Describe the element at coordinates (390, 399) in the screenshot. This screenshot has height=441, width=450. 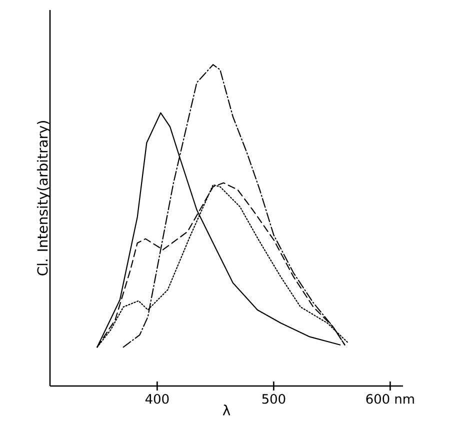
I see `x-tick-label: 600 nm` at that location.